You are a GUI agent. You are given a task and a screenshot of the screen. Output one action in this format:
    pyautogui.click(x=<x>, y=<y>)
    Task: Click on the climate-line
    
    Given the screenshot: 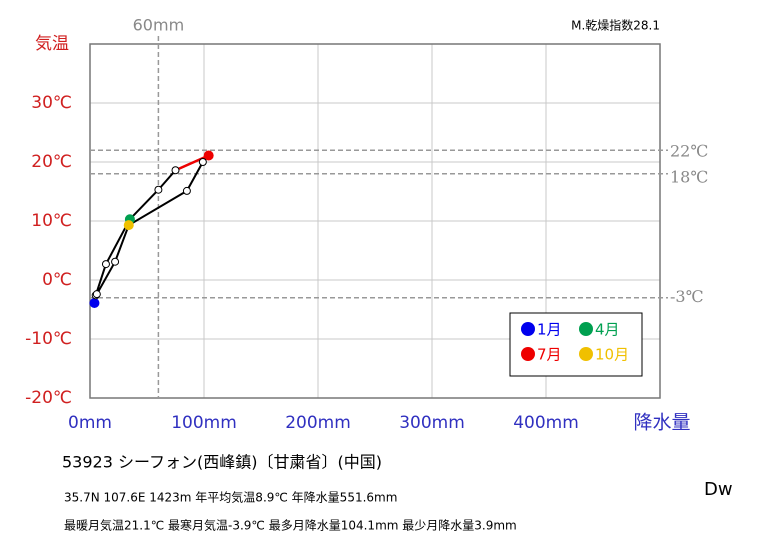 What is the action you would take?
    pyautogui.click(x=151, y=229)
    